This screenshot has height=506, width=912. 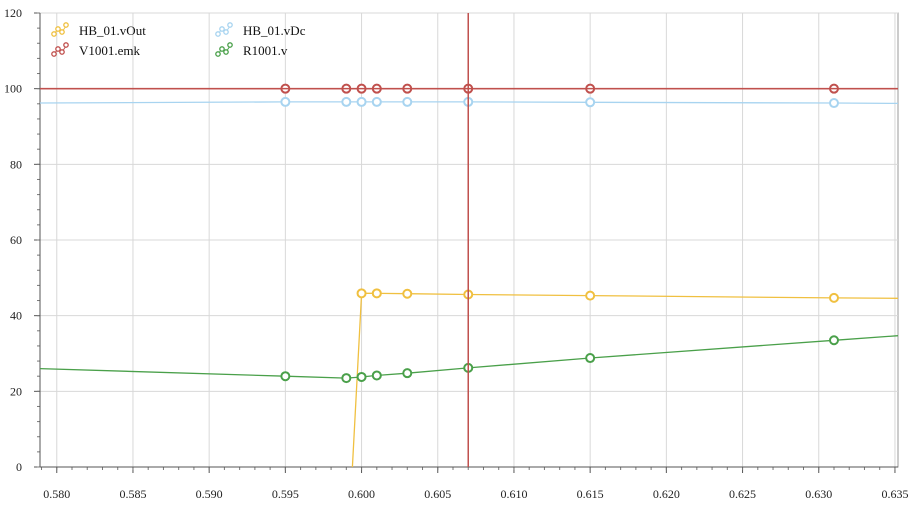 What do you see at coordinates (265, 50) in the screenshot?
I see `legend-label: R1001.v` at bounding box center [265, 50].